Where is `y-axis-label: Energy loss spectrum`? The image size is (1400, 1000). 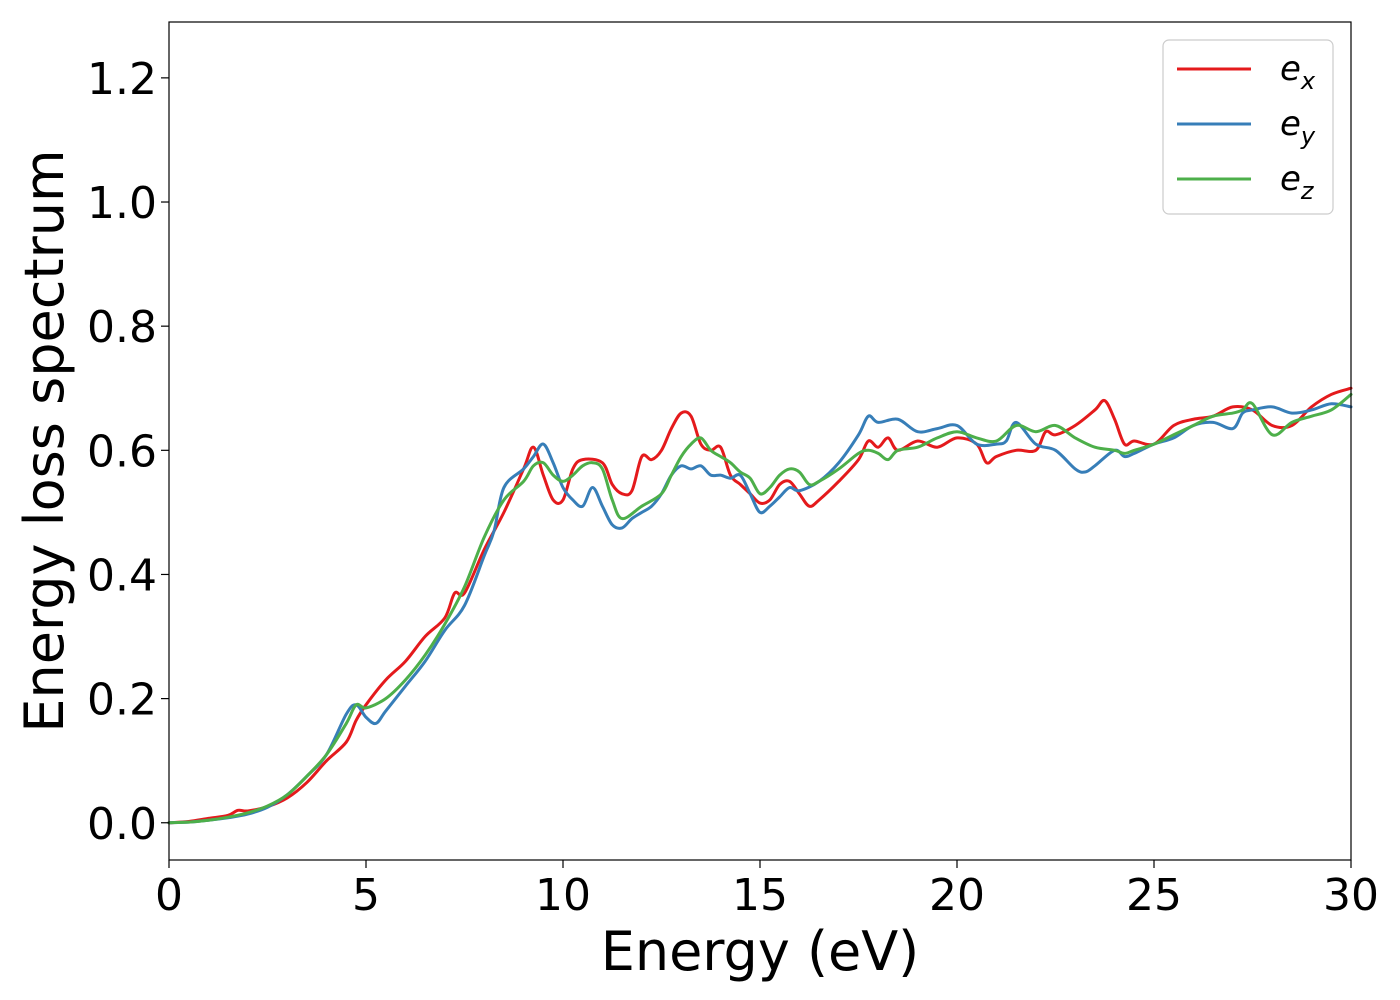 y-axis-label: Energy loss spectrum is located at coordinates (44, 440).